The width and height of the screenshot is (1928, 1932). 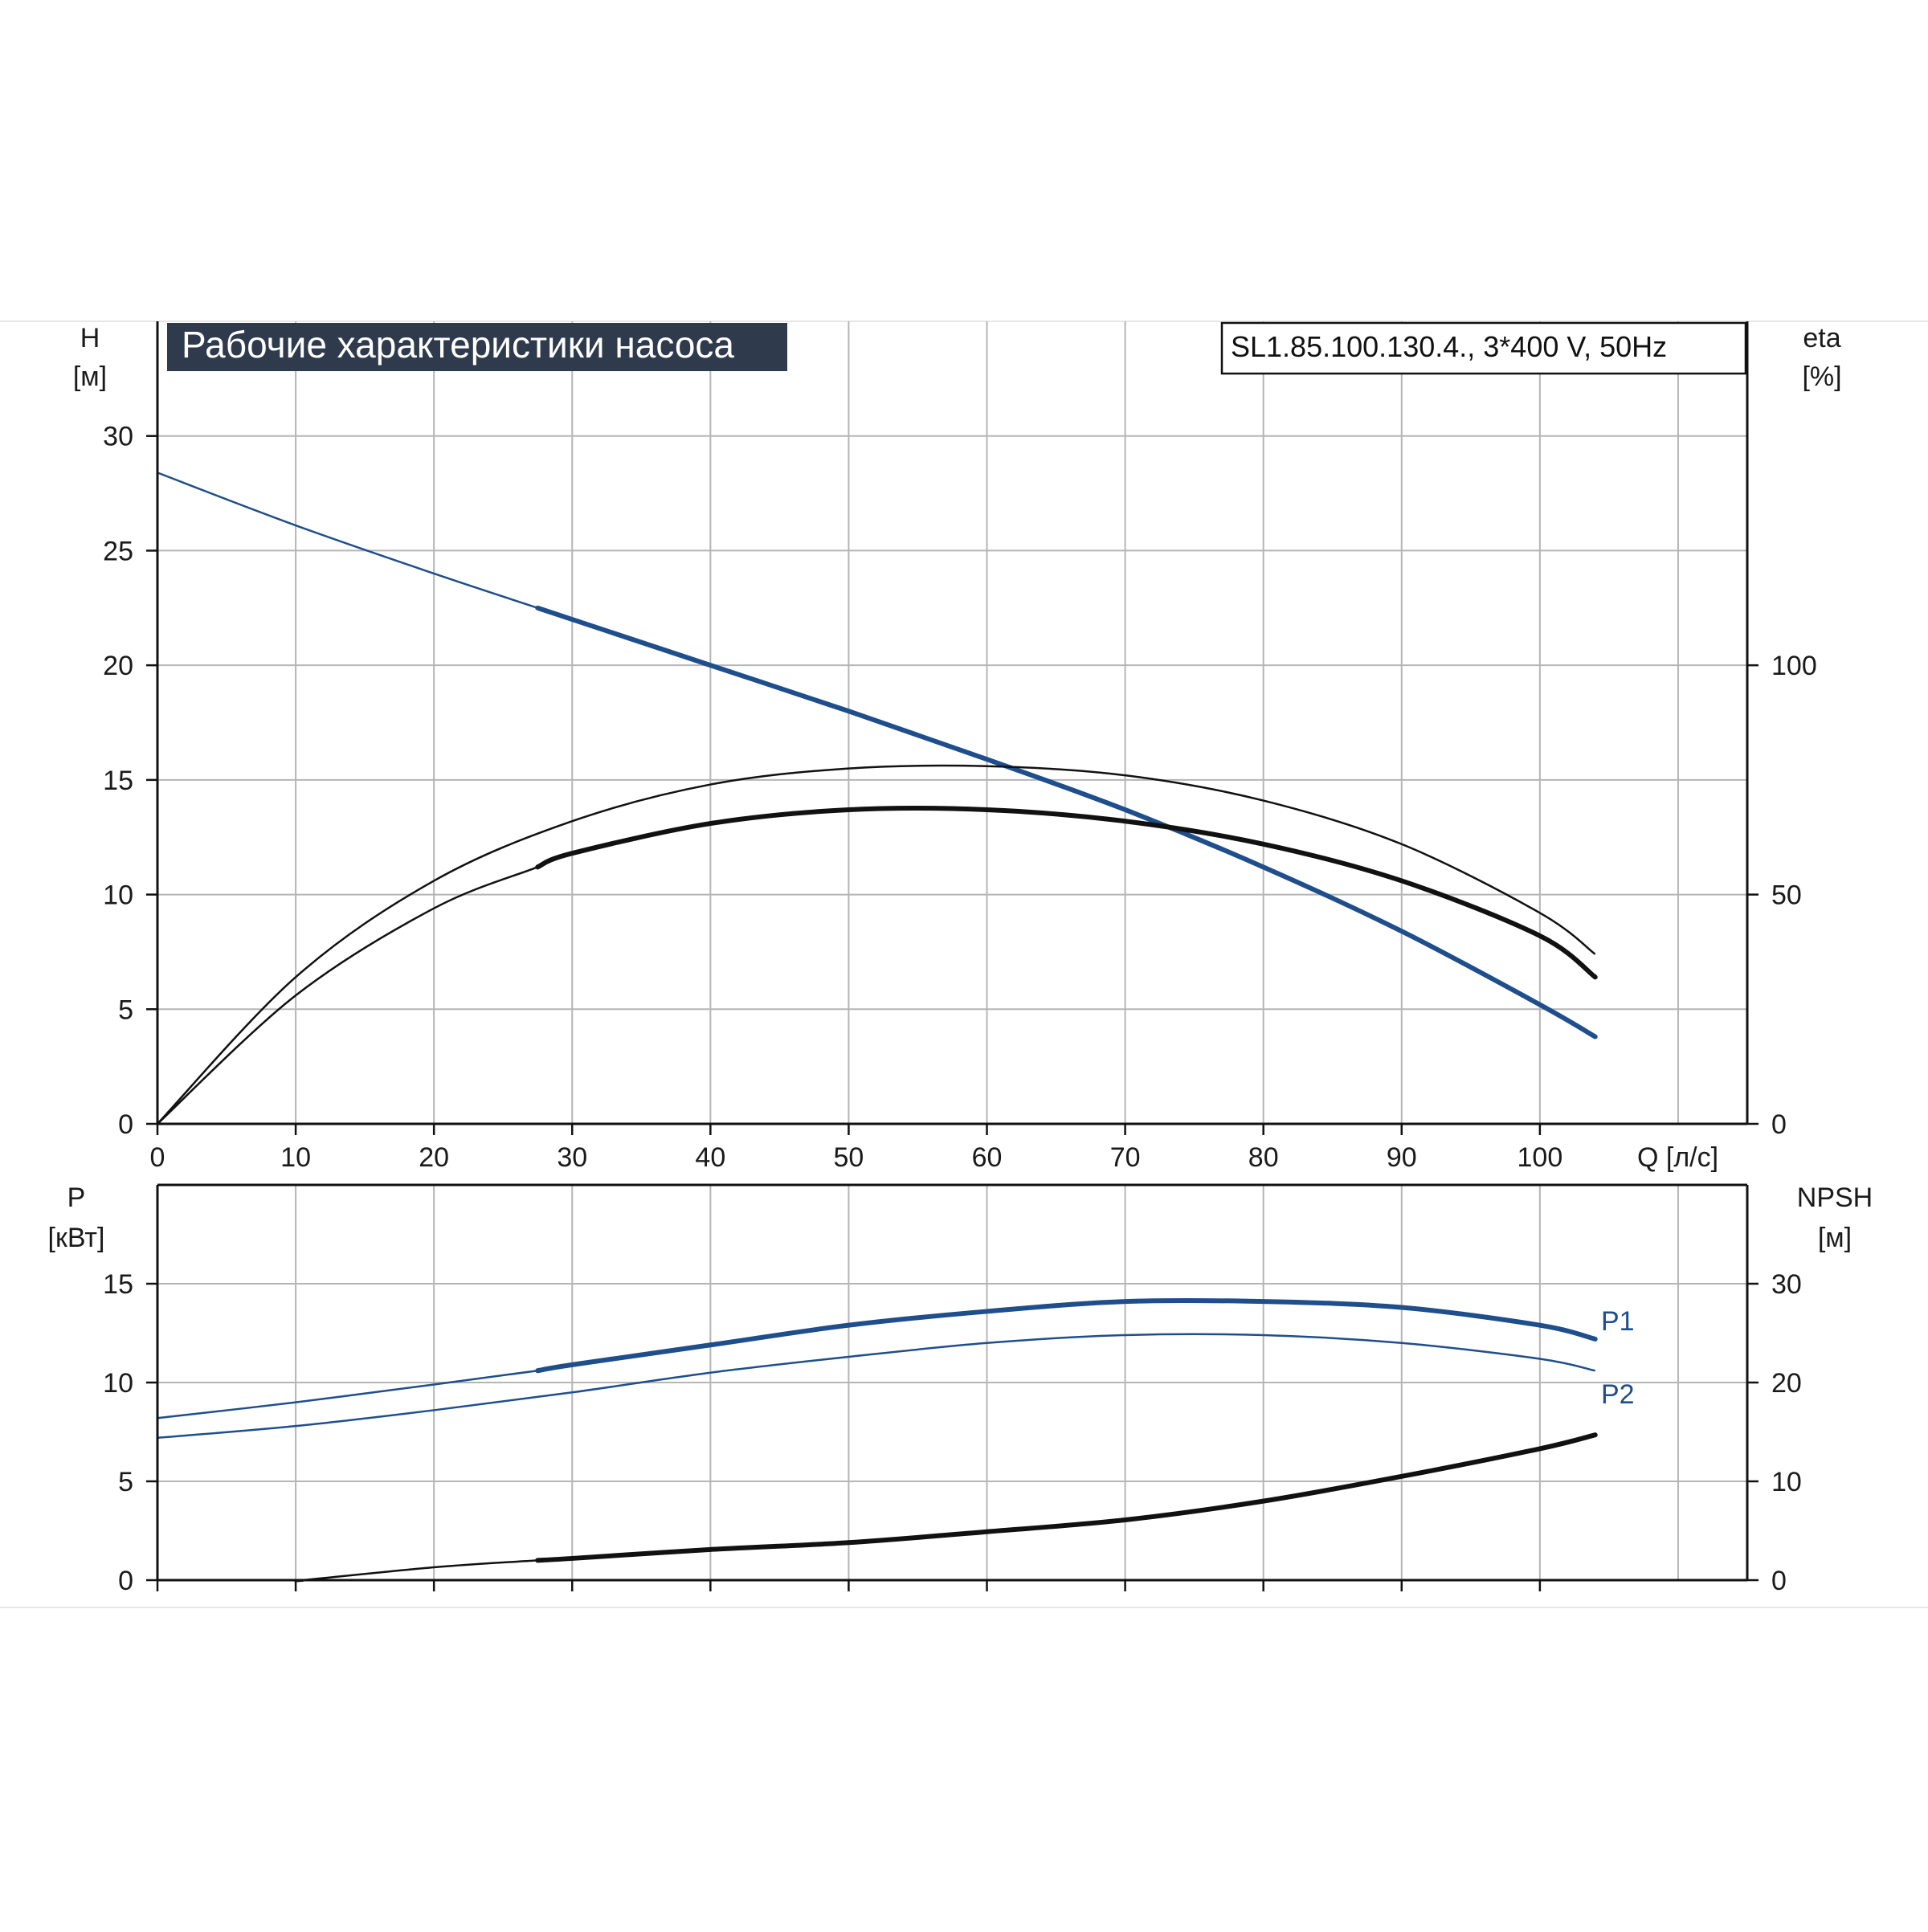 I want to click on top-x-tick-label: 20, so click(x=434, y=1157).